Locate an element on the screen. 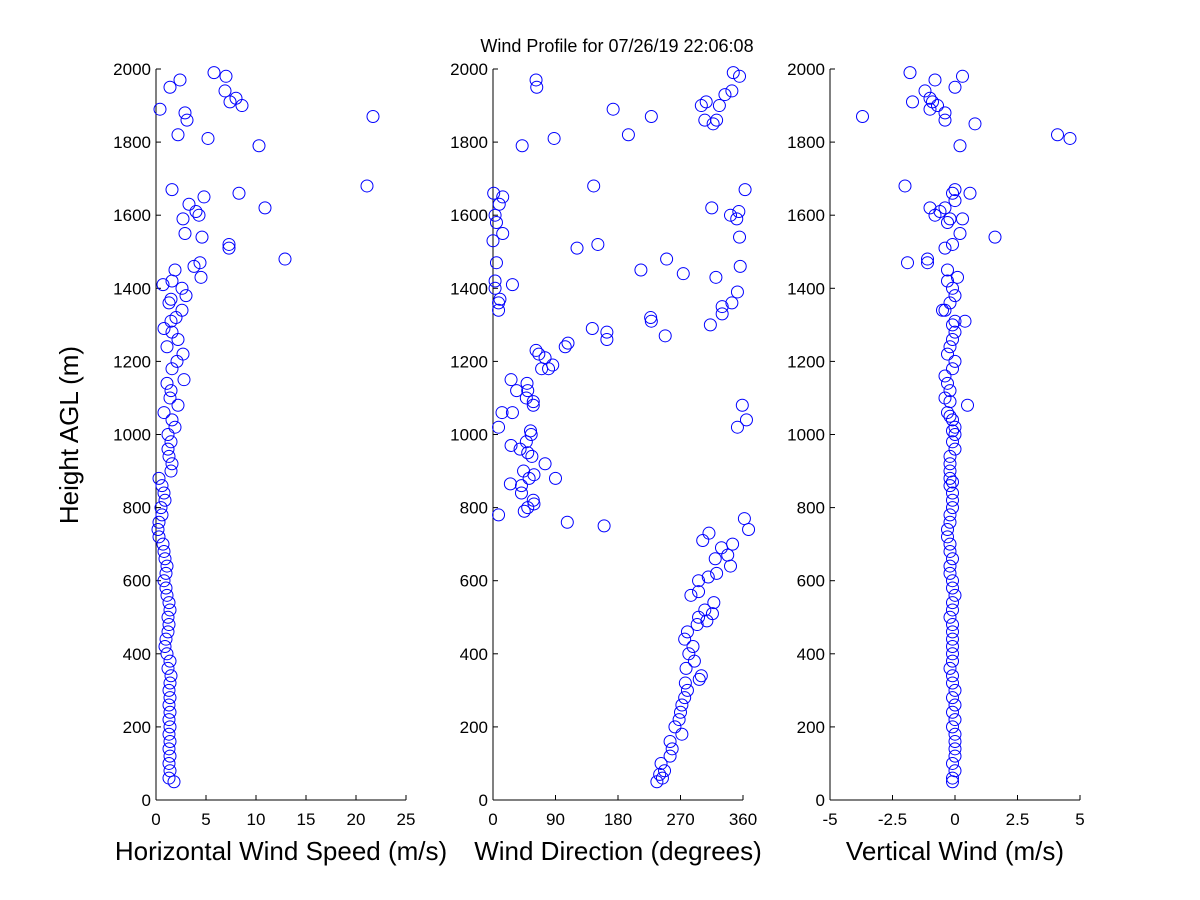 This screenshot has height=900, width=1200. x-tick-label: 0 is located at coordinates (492, 819).